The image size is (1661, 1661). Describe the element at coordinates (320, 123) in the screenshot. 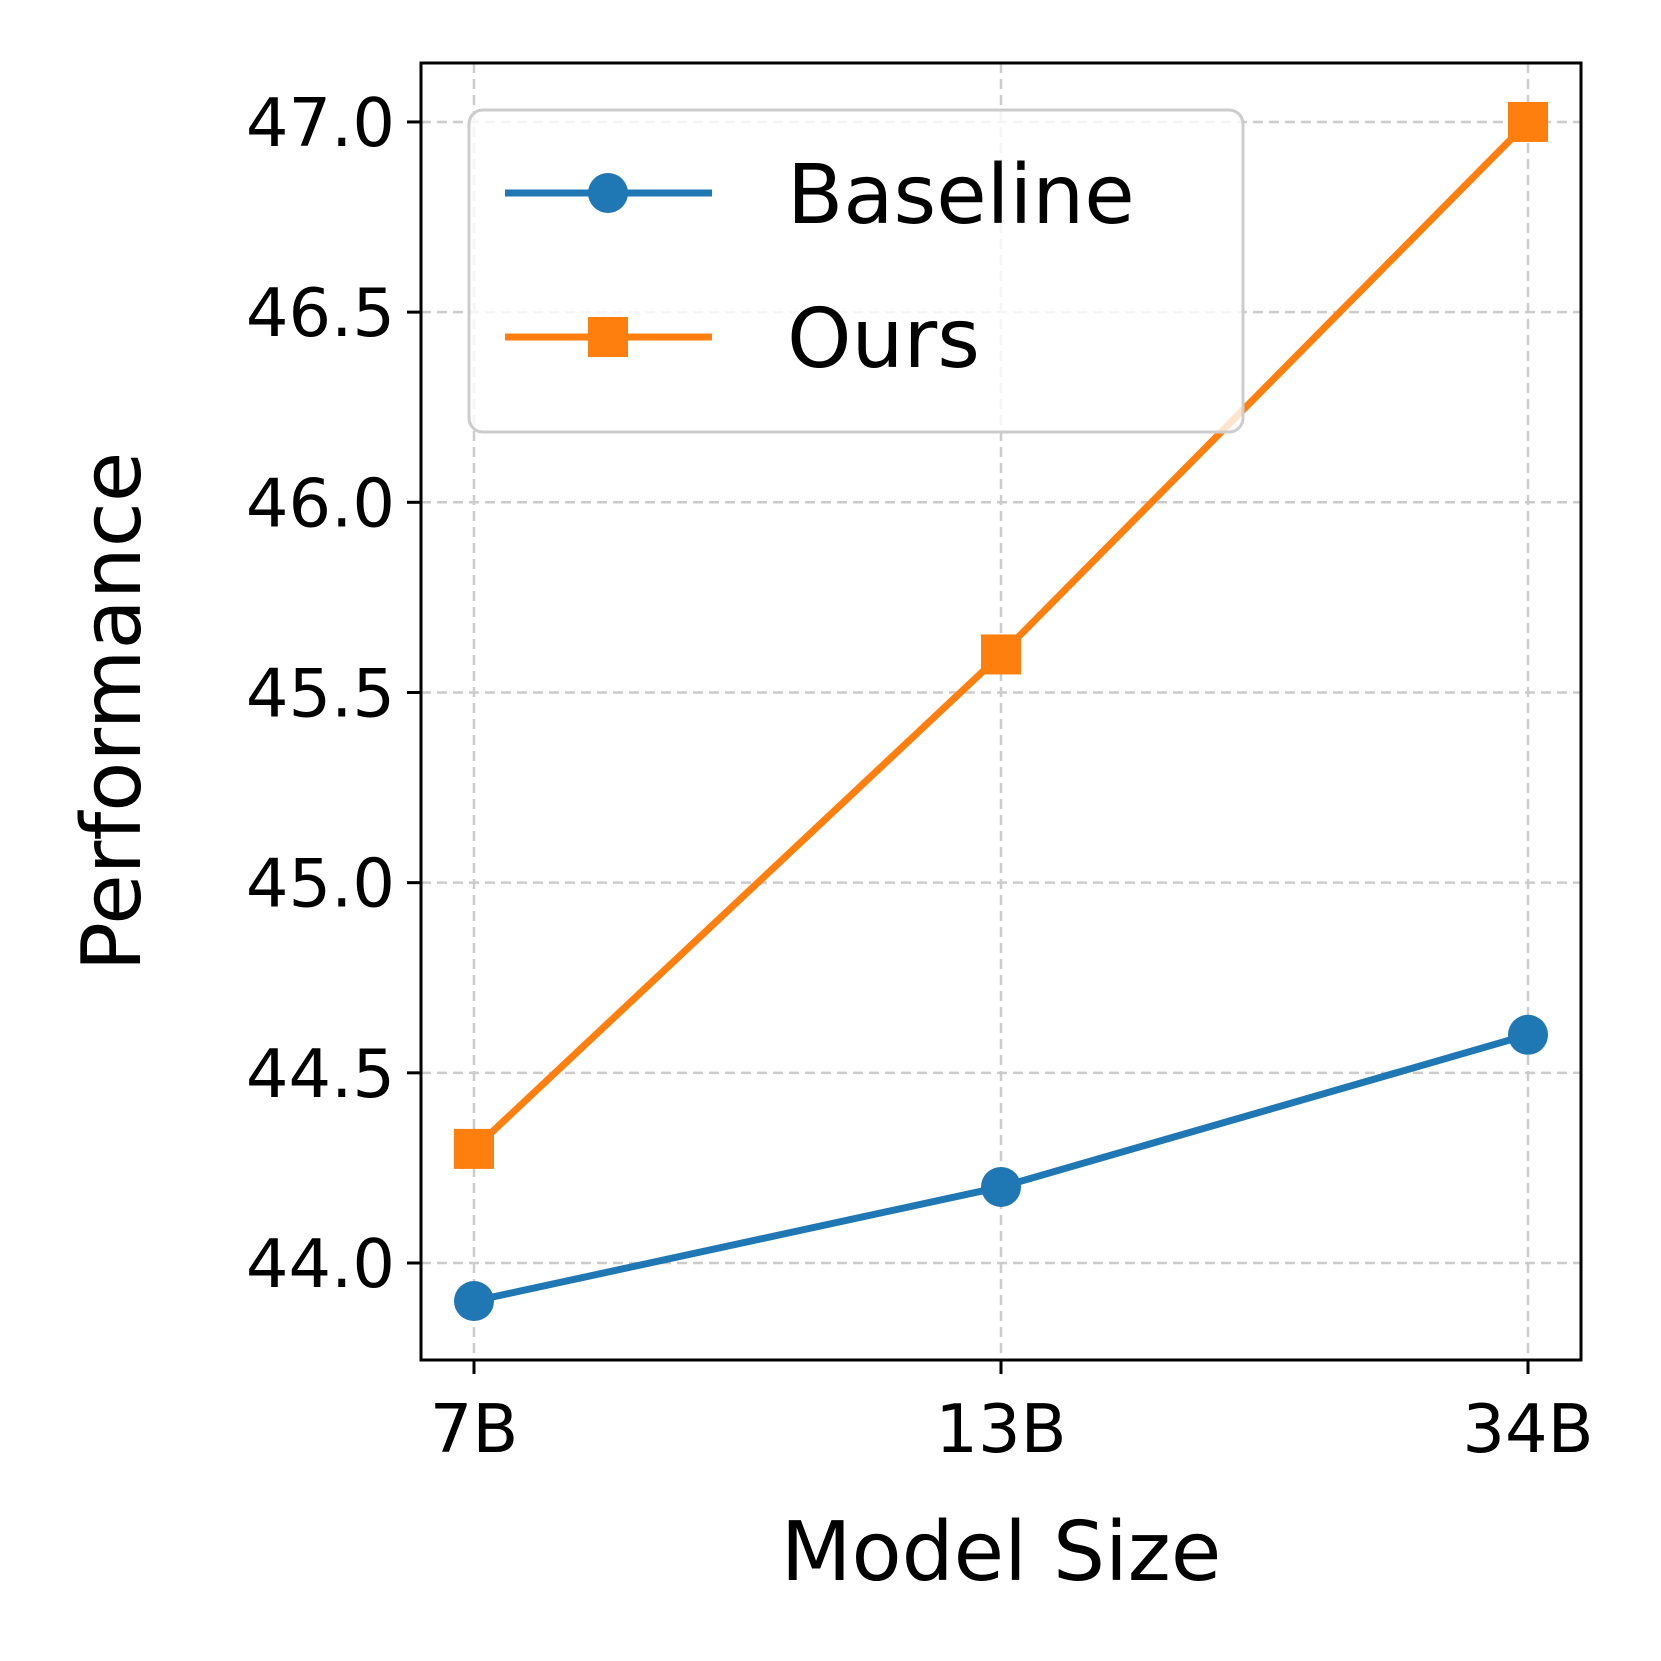

I see `y-tick-label: 47.0` at that location.